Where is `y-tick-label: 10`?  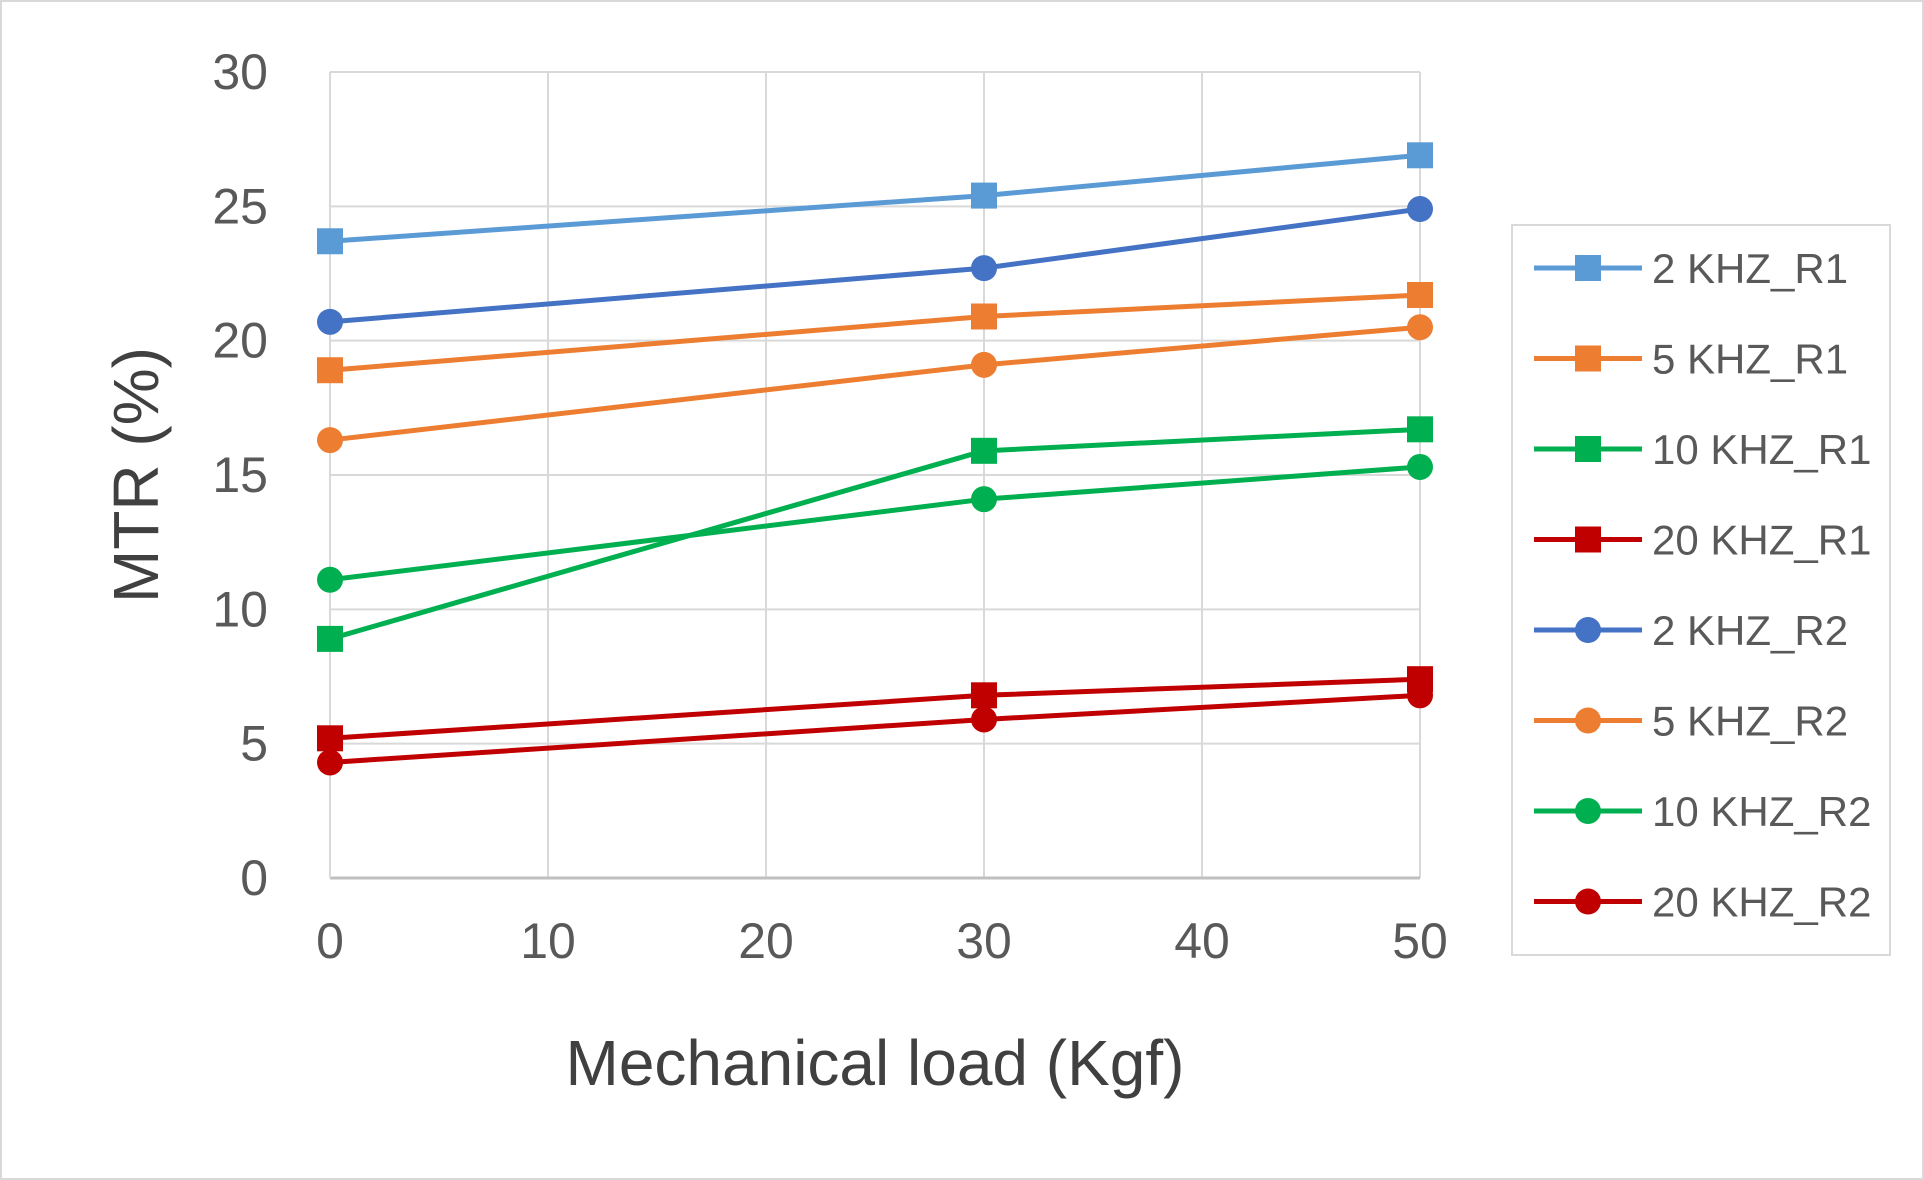
y-tick-label: 10 is located at coordinates (240, 609).